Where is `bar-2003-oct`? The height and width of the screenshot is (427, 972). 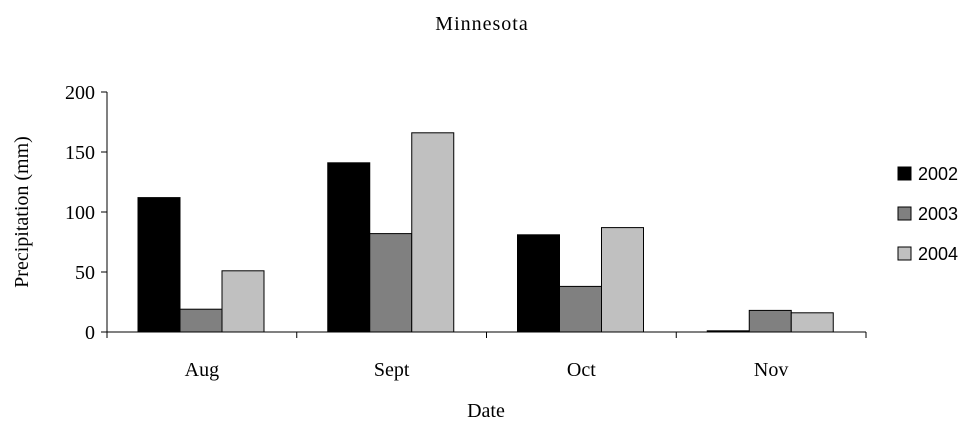
bar-2003-oct is located at coordinates (580, 309).